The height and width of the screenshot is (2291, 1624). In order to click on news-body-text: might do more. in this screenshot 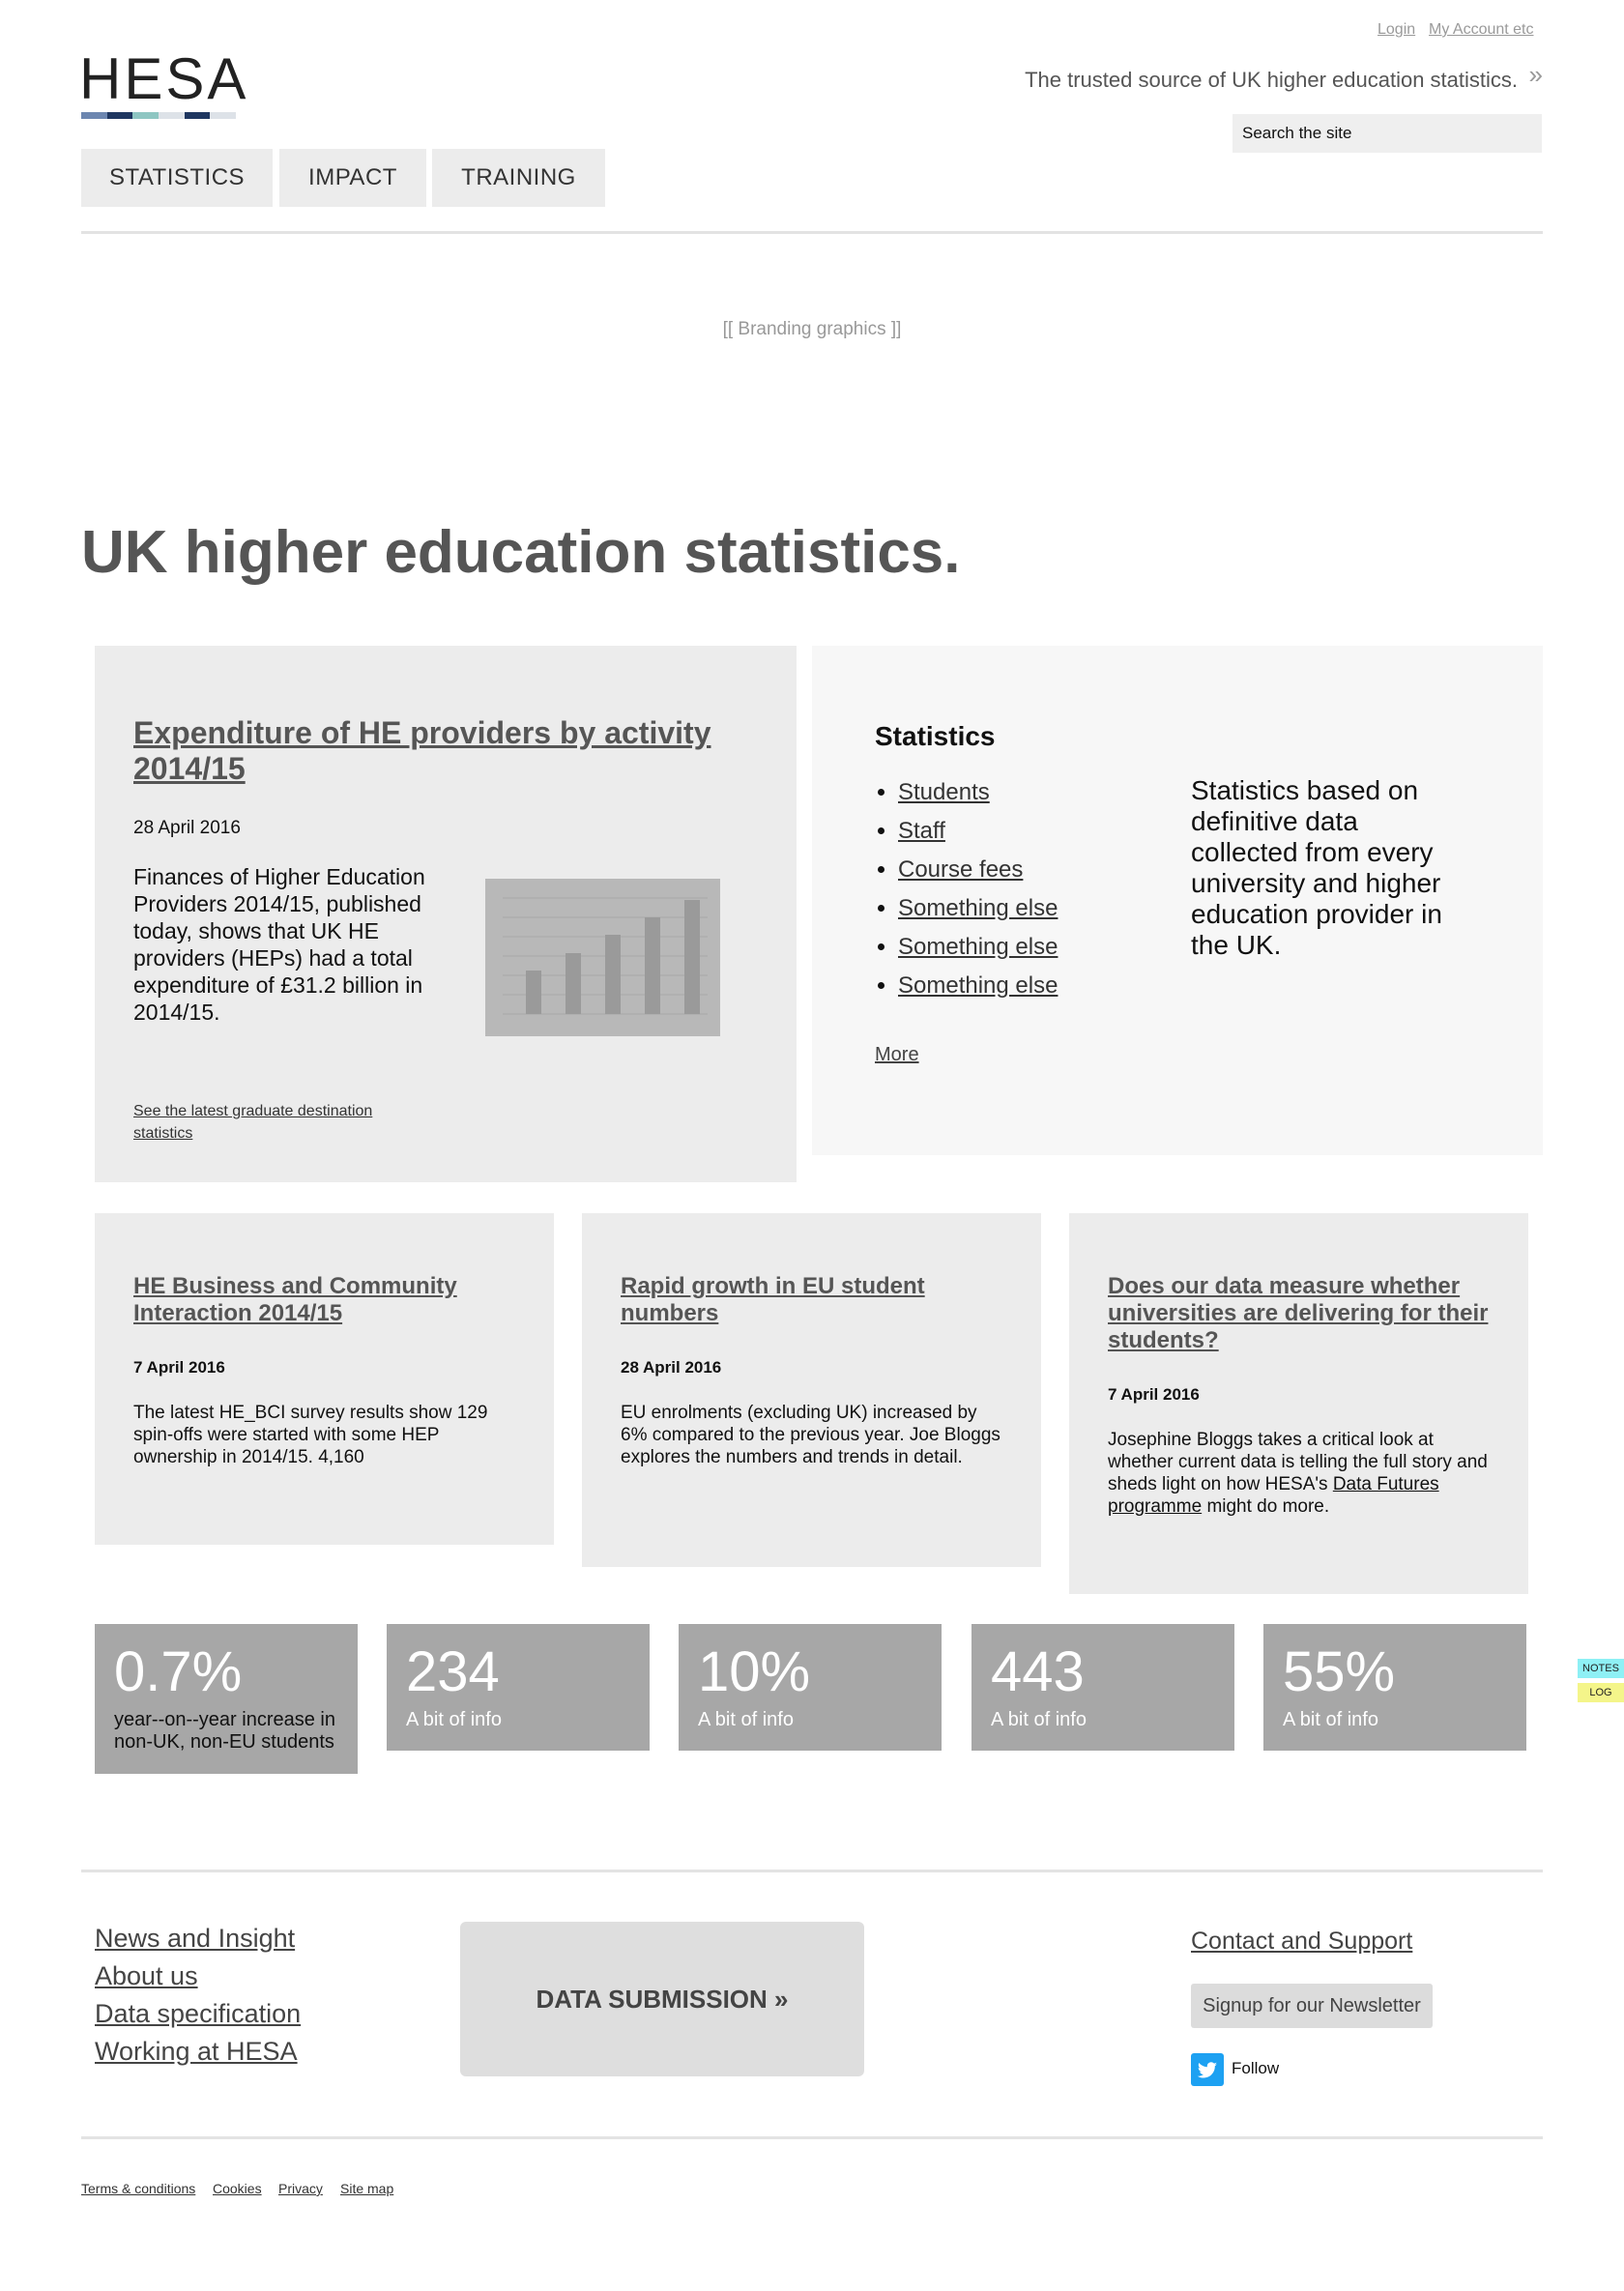, I will do `click(1268, 1506)`.